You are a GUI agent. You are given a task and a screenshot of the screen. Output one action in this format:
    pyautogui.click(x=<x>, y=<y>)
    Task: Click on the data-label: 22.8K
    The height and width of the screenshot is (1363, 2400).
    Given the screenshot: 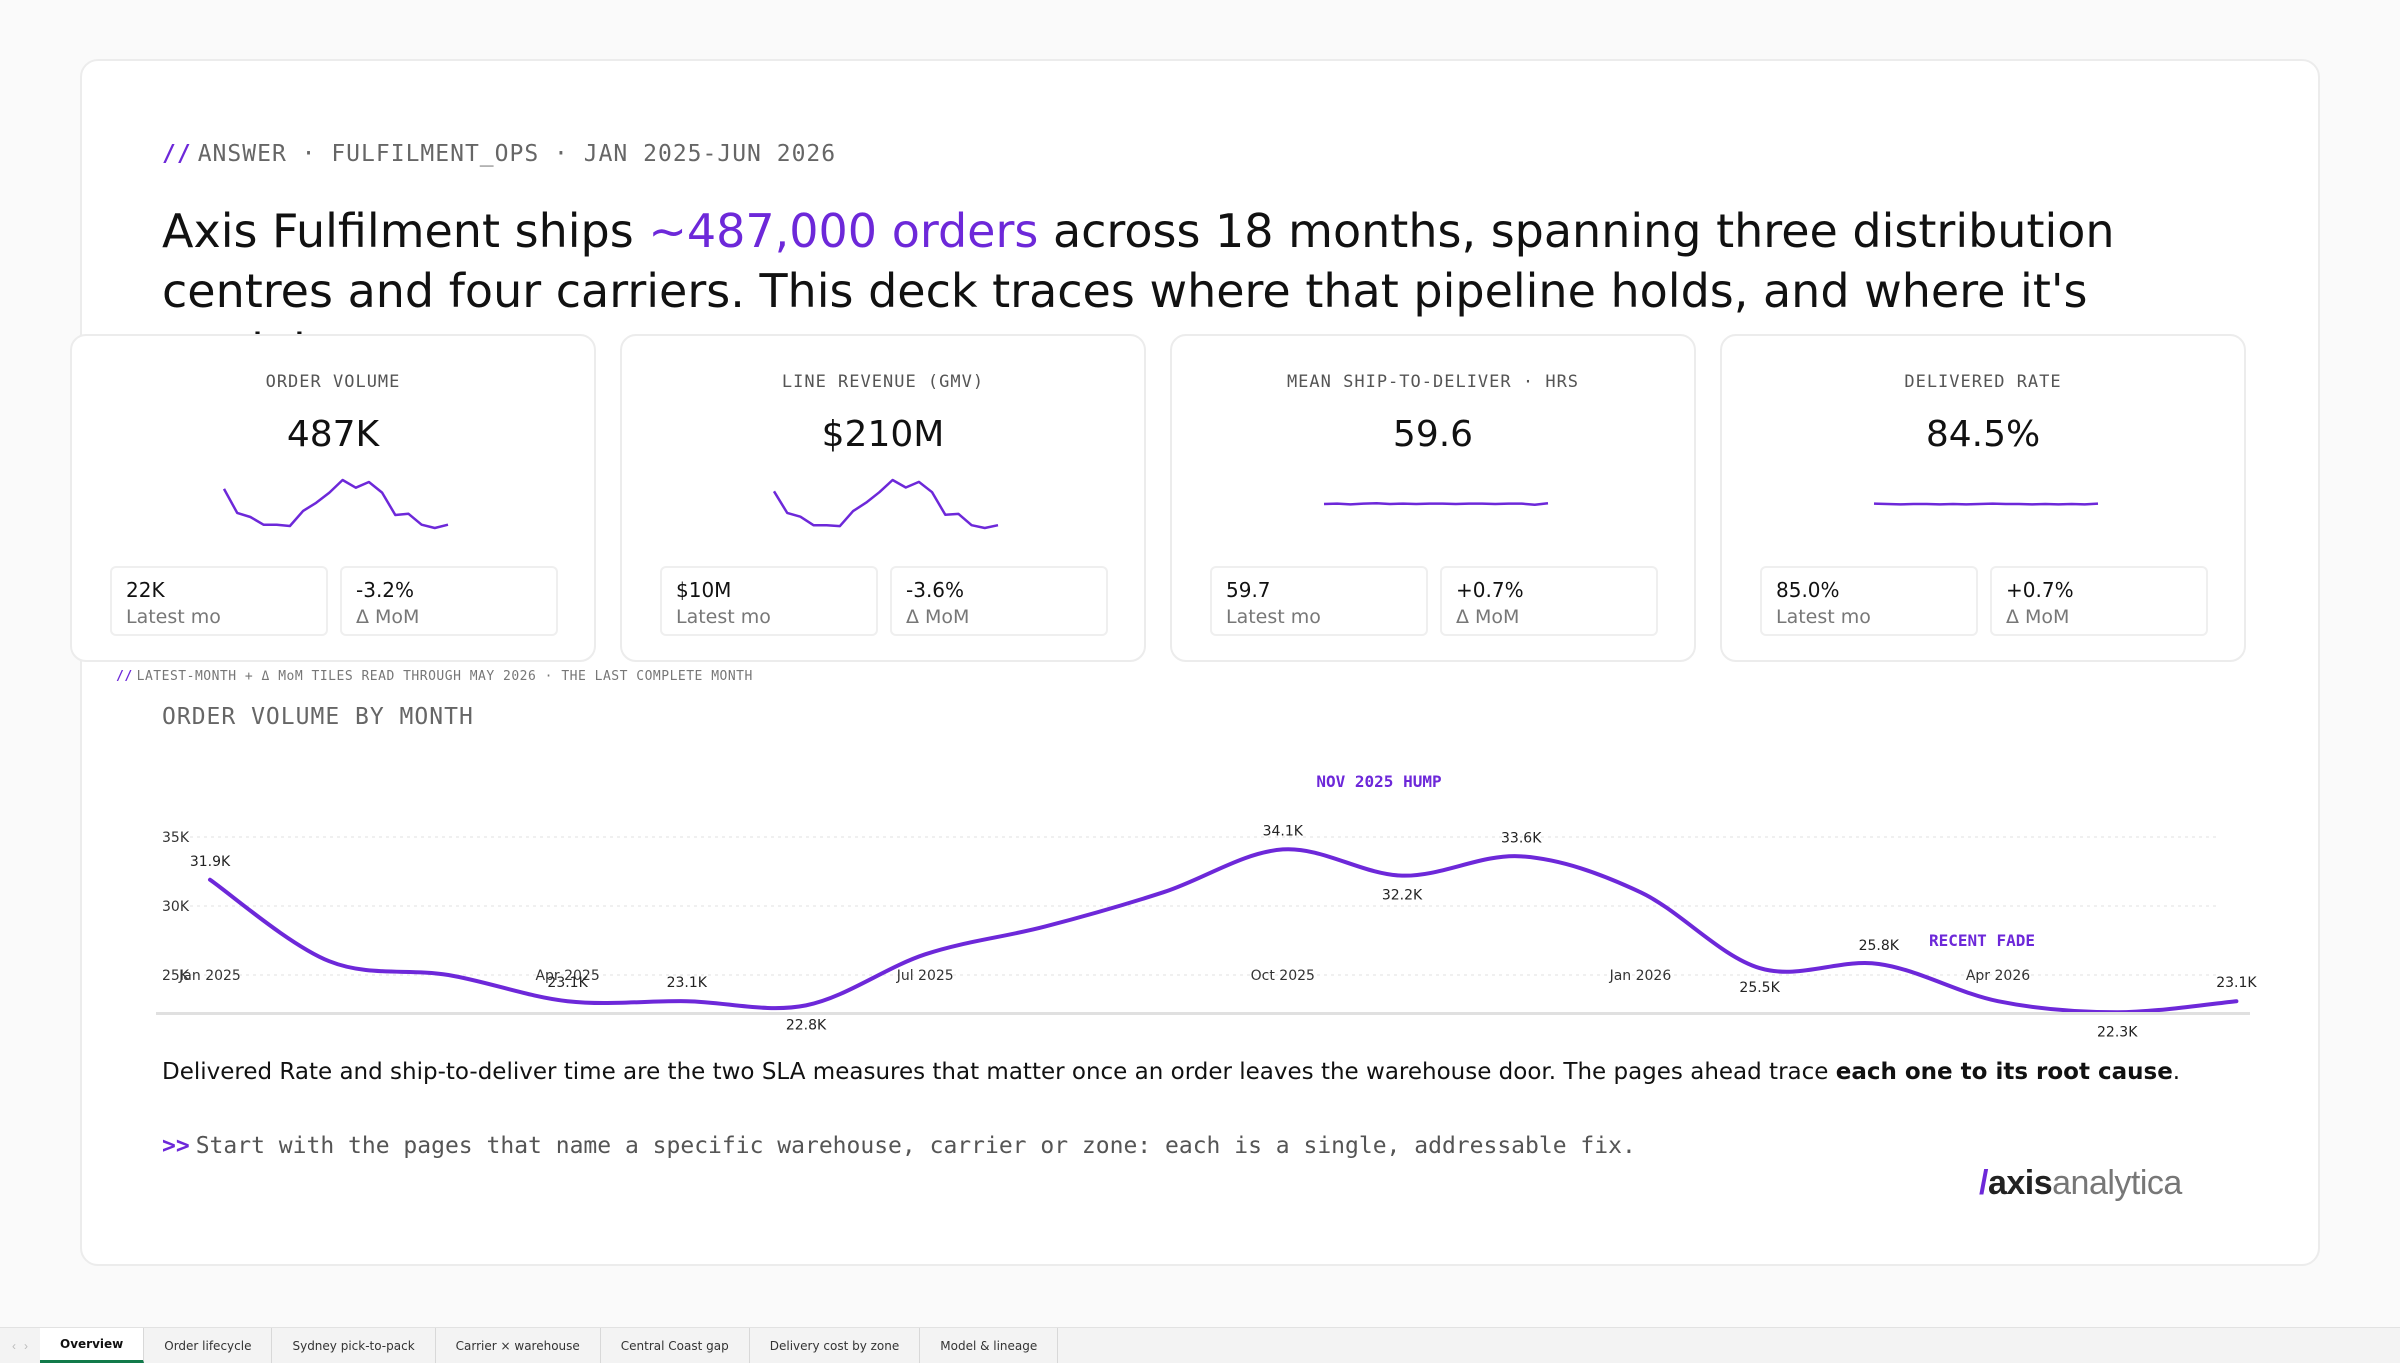 What is the action you would take?
    pyautogui.click(x=806, y=1025)
    